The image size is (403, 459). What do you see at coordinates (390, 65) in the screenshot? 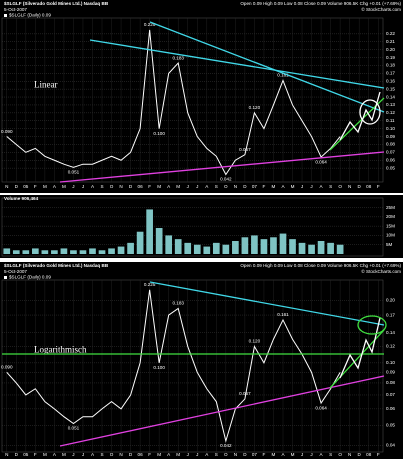
I see `y-tick-label: 0.18` at bounding box center [390, 65].